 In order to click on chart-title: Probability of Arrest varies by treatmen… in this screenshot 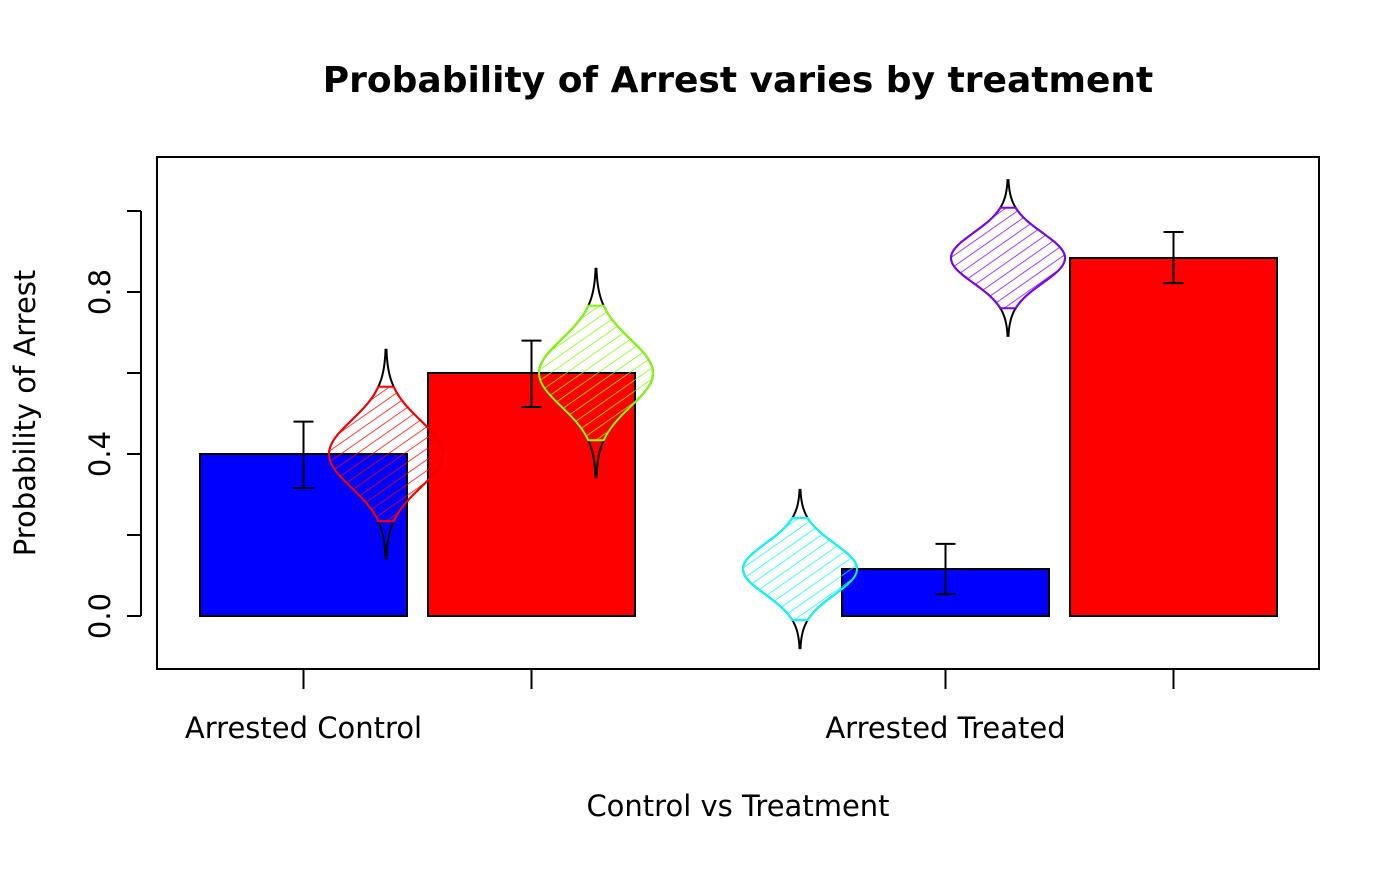, I will do `click(738, 80)`.